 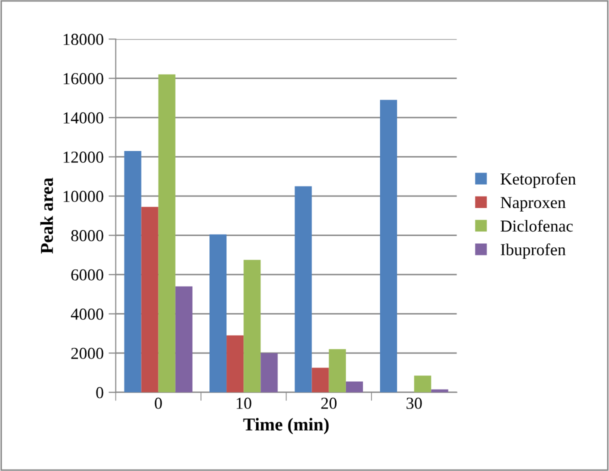 What do you see at coordinates (244, 403) in the screenshot?
I see `x-tick-label: 10` at bounding box center [244, 403].